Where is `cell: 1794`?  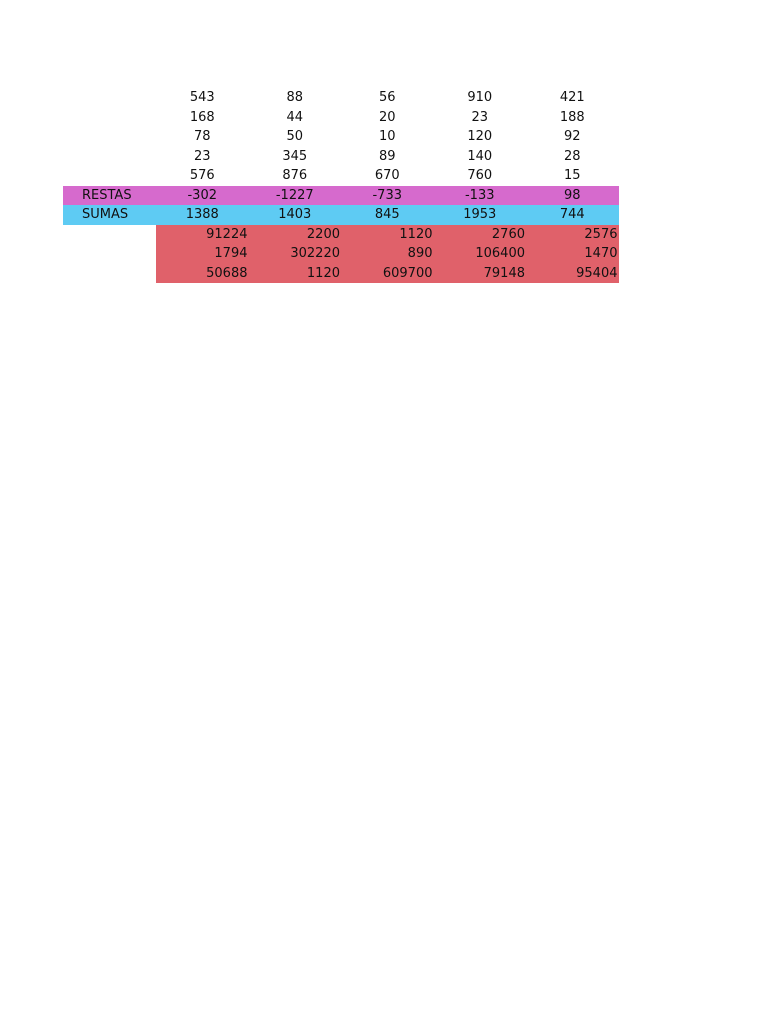 cell: 1794 is located at coordinates (202, 254).